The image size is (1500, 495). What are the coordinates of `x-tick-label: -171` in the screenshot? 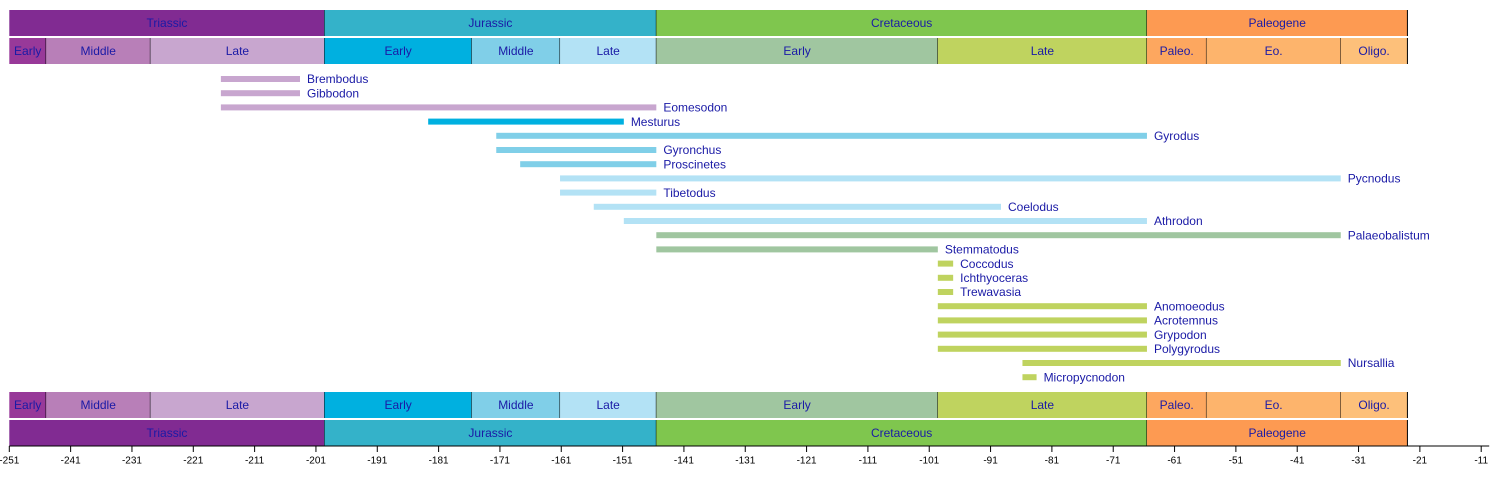 It's located at (500, 461).